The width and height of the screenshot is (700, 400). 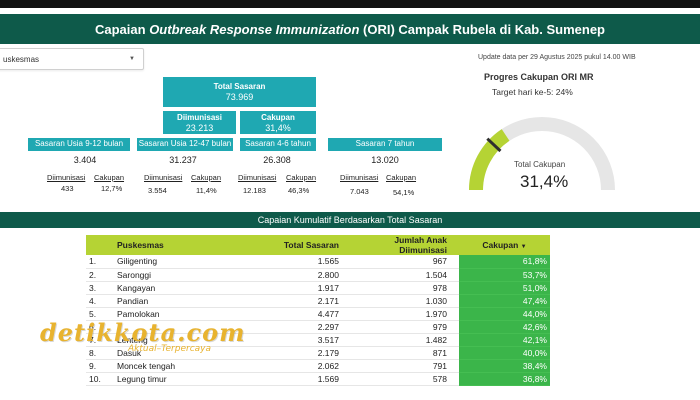 What do you see at coordinates (157, 190) in the screenshot?
I see `group-diimunisasi-12-47: 3.554` at bounding box center [157, 190].